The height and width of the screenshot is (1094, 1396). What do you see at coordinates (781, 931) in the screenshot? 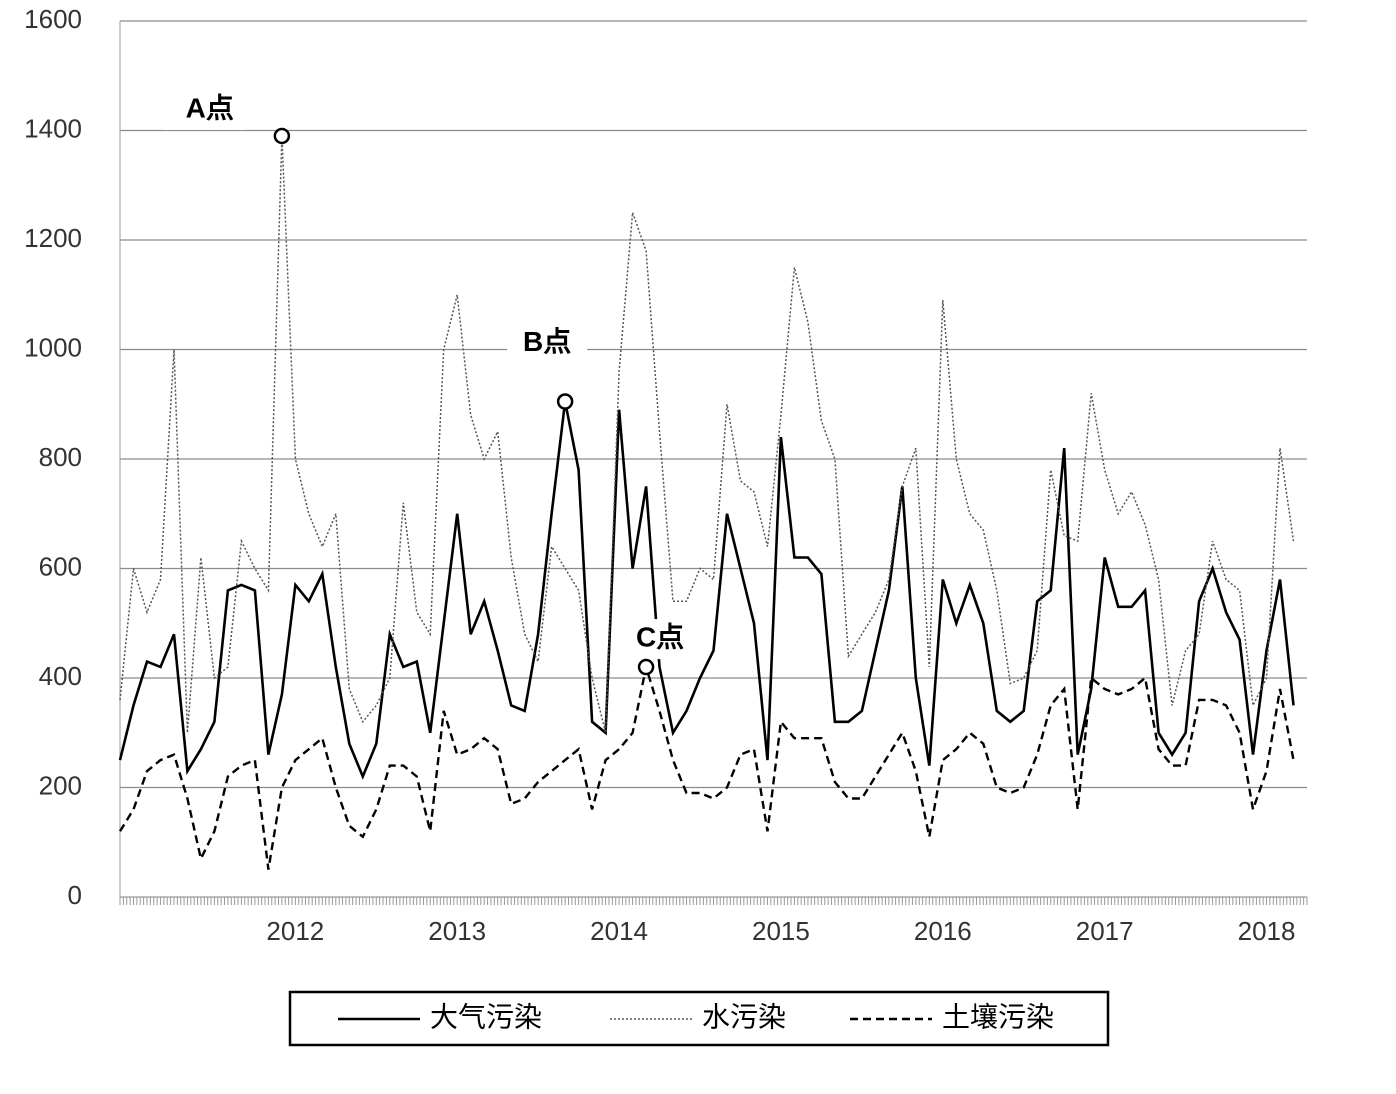
I see `x-tick-label: 2015` at bounding box center [781, 931].